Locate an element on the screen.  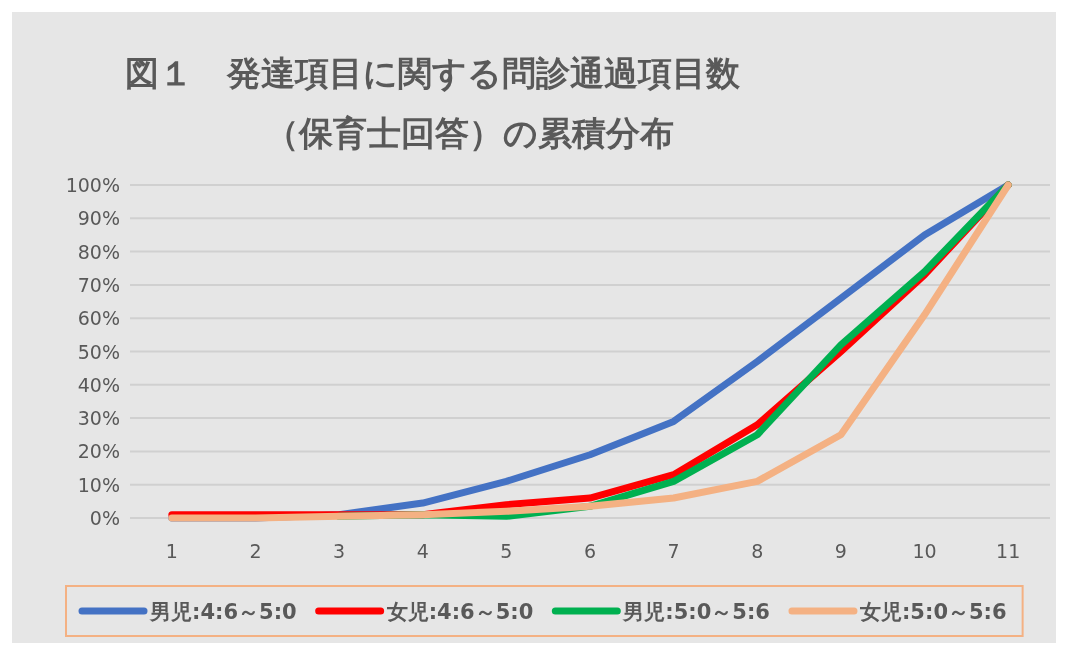
y-tick-label: 90% is located at coordinates (98, 218).